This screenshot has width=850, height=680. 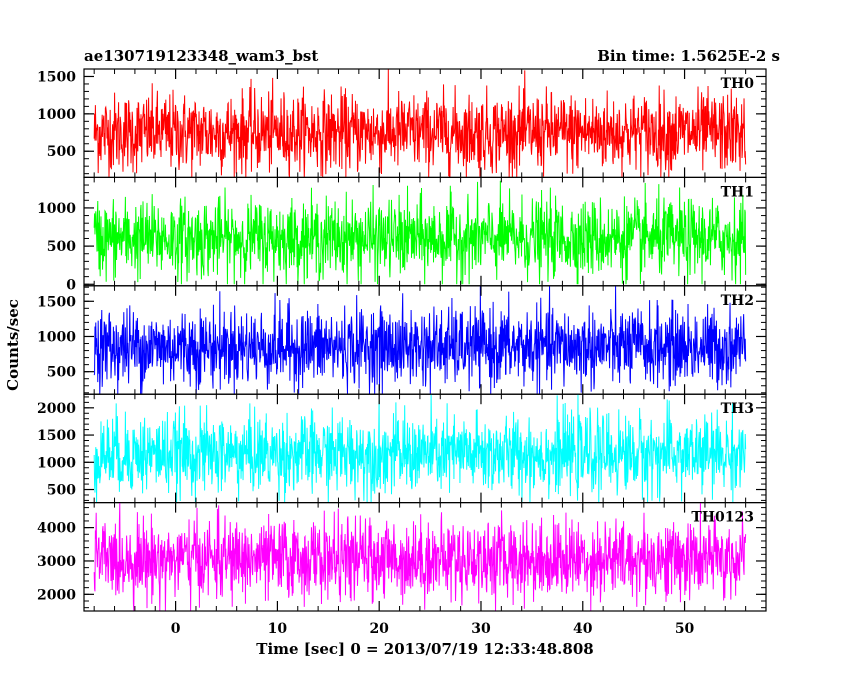 I want to click on y-tick-label: 4000, so click(x=56, y=529).